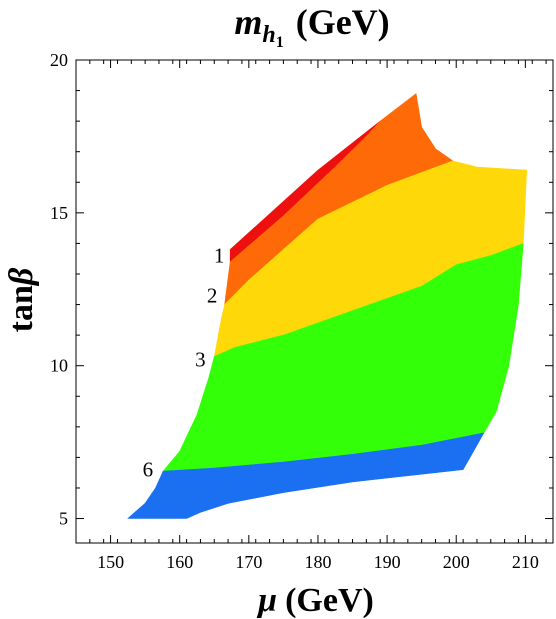 This screenshot has height=619, width=556. What do you see at coordinates (200, 360) in the screenshot?
I see `contour-label: 3` at bounding box center [200, 360].